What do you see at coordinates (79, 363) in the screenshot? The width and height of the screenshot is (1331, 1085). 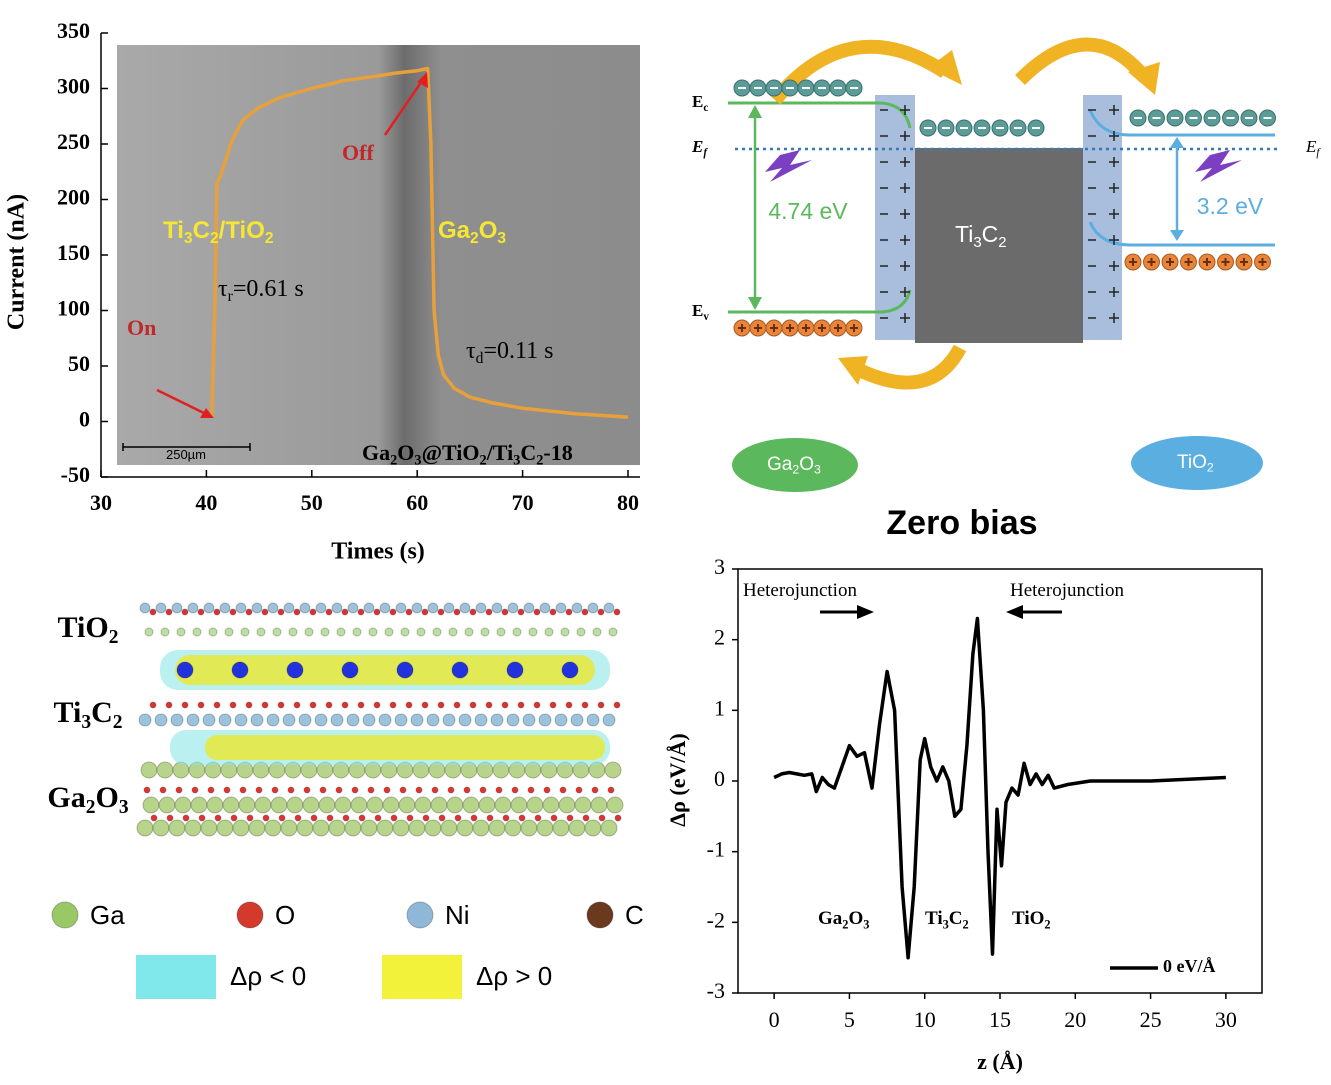 I see `y-tick-label: 50` at bounding box center [79, 363].